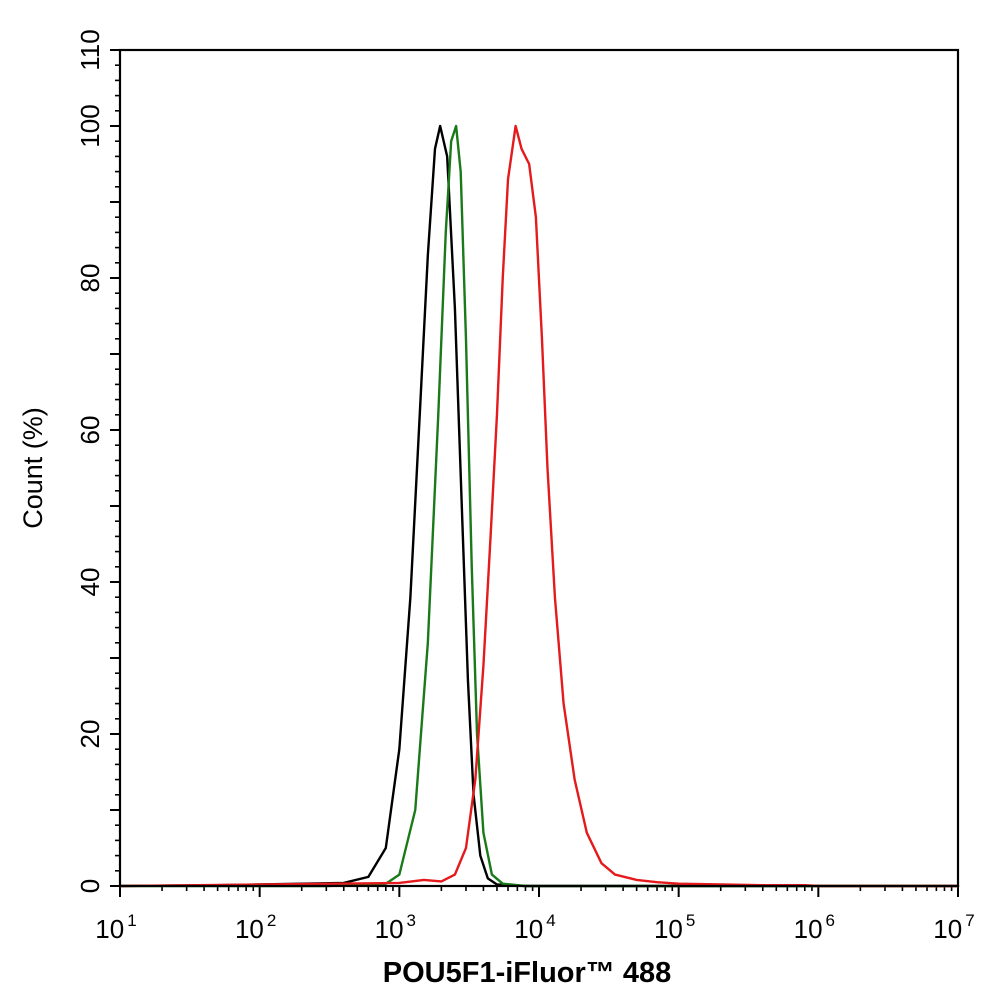 Image resolution: width=994 pixels, height=1002 pixels. Describe the element at coordinates (33, 468) in the screenshot. I see `y-axis-title: Count (%)` at that location.